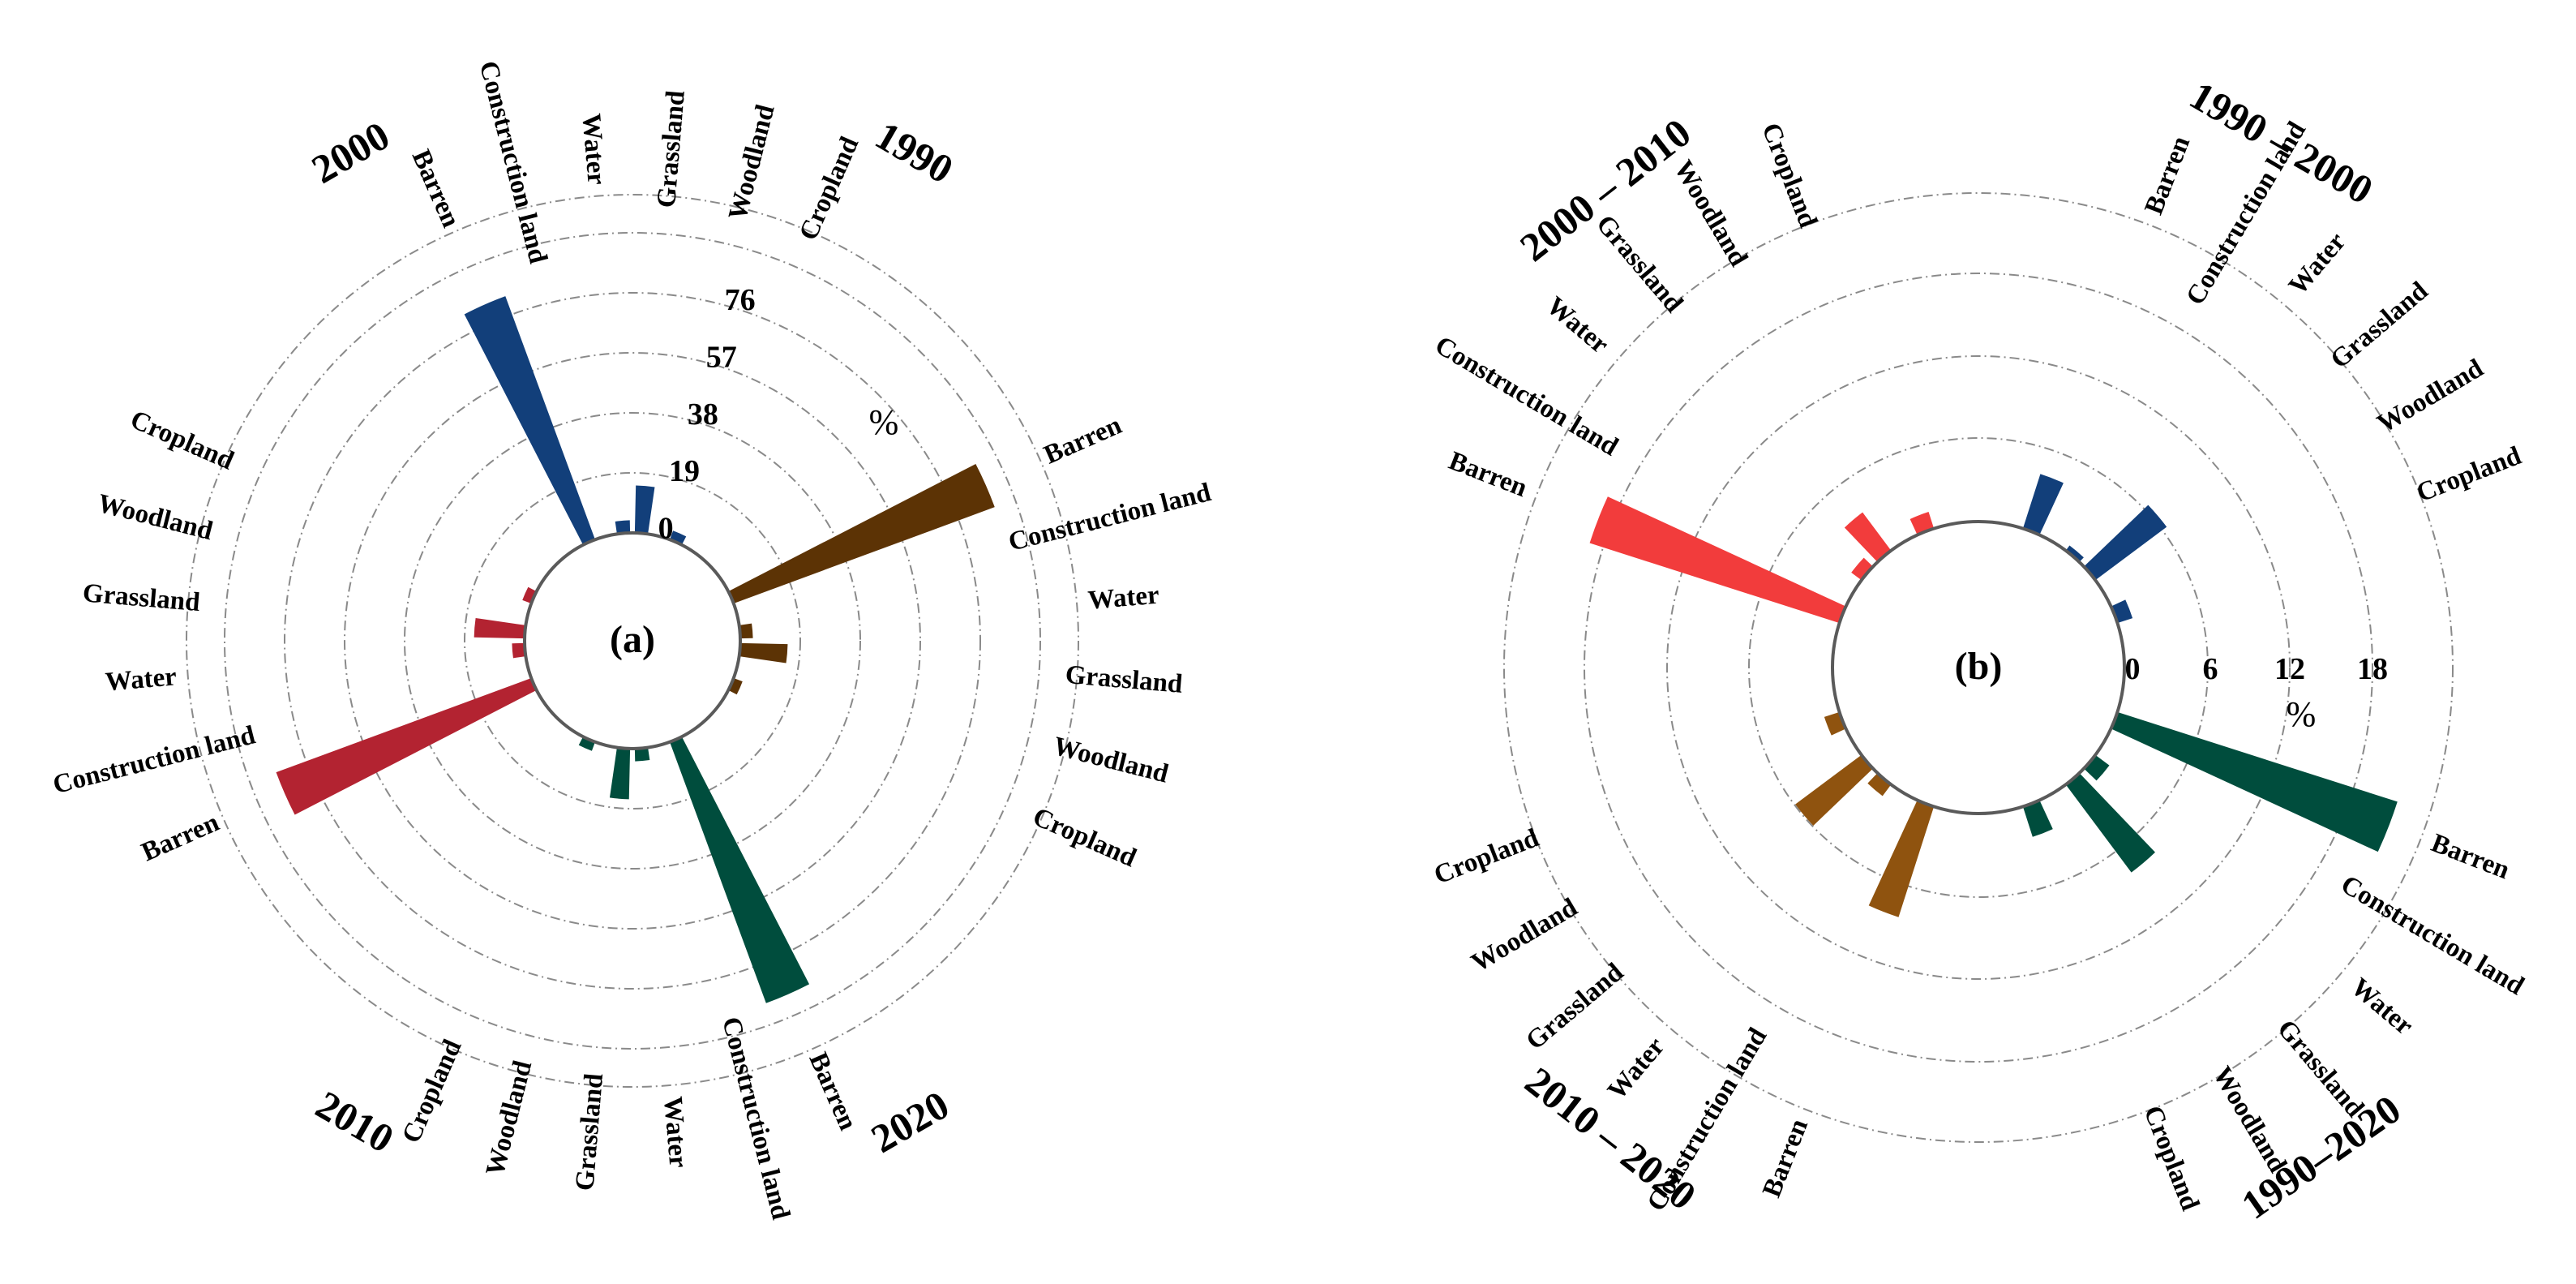 The width and height of the screenshot is (2576, 1284). What do you see at coordinates (910, 1122) in the screenshot?
I see `period-label-2020: 2020` at bounding box center [910, 1122].